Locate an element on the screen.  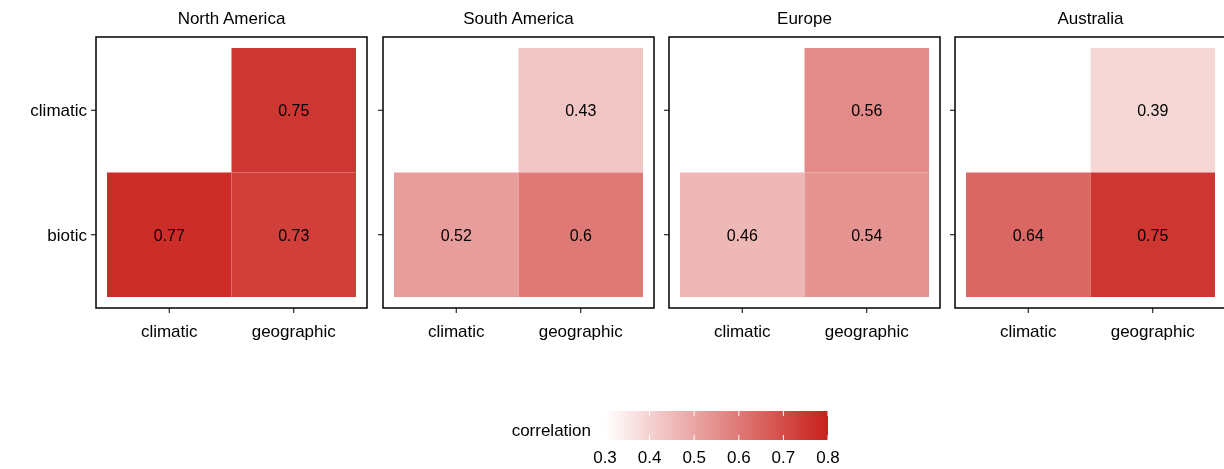
data-label: 0.46 is located at coordinates (742, 235).